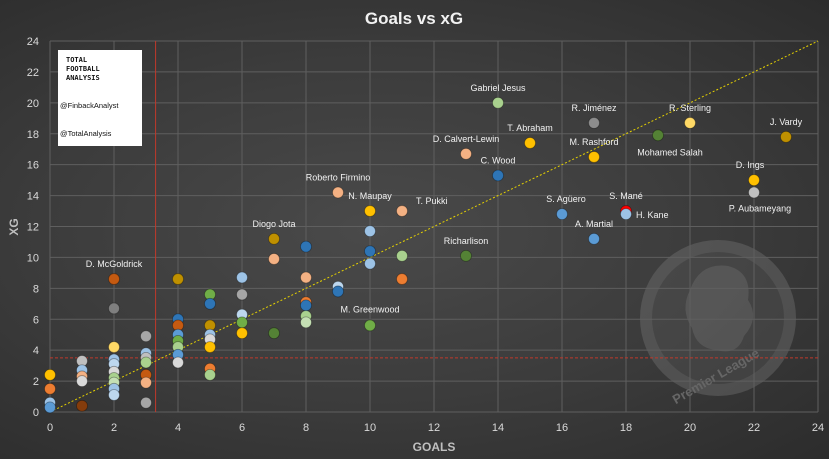  What do you see at coordinates (498, 88) in the screenshot?
I see `point-label-0: Gabriel Jesus` at bounding box center [498, 88].